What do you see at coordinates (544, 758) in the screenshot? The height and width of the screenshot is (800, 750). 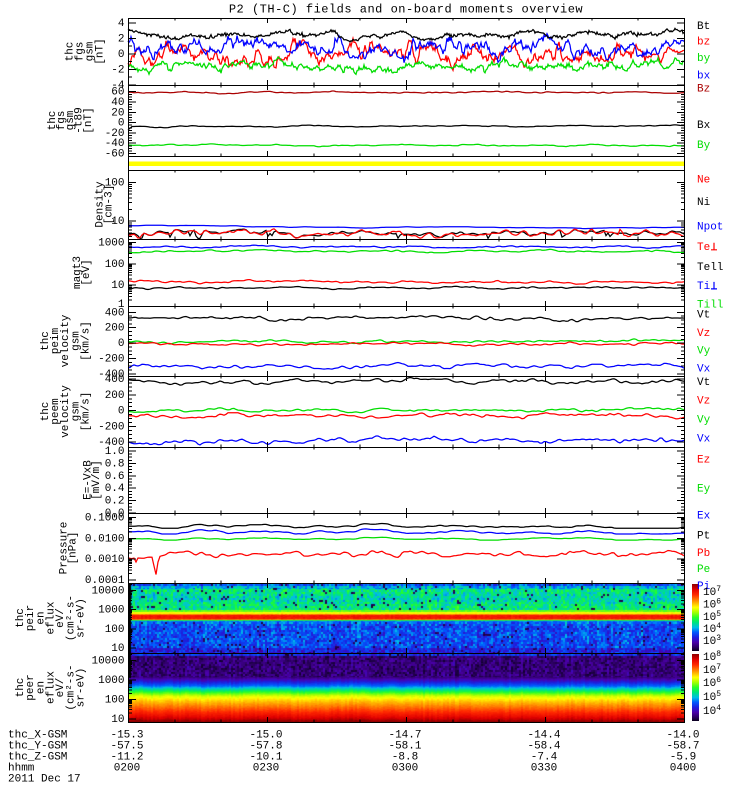 I see `svg-text: -7.4` at bounding box center [544, 758].